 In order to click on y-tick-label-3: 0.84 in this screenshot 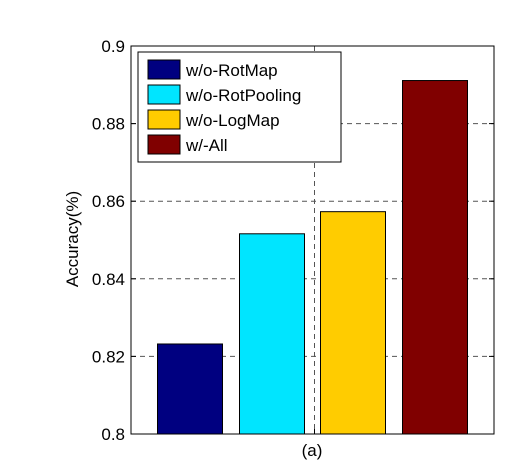, I will do `click(108, 279)`.